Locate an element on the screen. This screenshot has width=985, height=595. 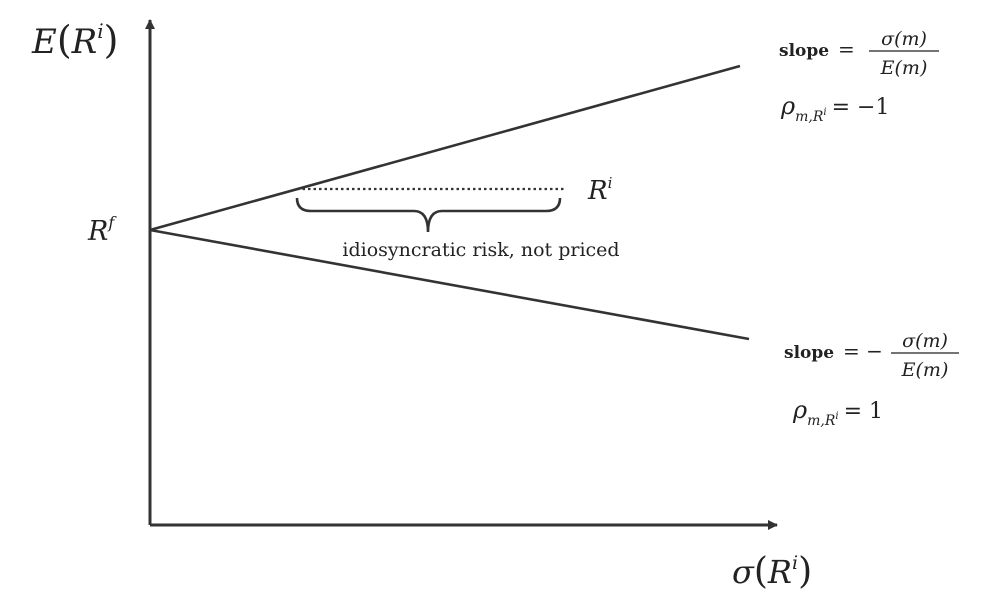
lower-slope-denominator: E(m) is located at coordinates (925, 370).